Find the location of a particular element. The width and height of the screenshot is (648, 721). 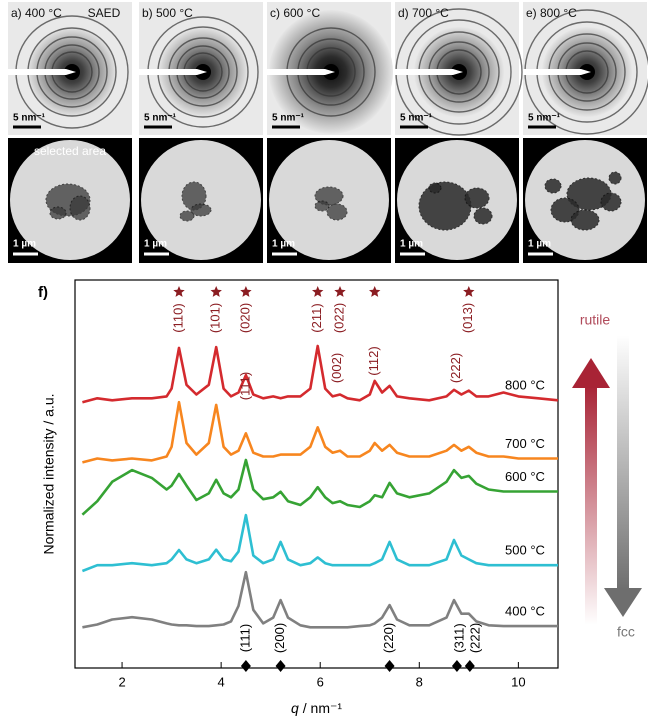

x-axis-label: q / nm⁻¹ is located at coordinates (316, 708).